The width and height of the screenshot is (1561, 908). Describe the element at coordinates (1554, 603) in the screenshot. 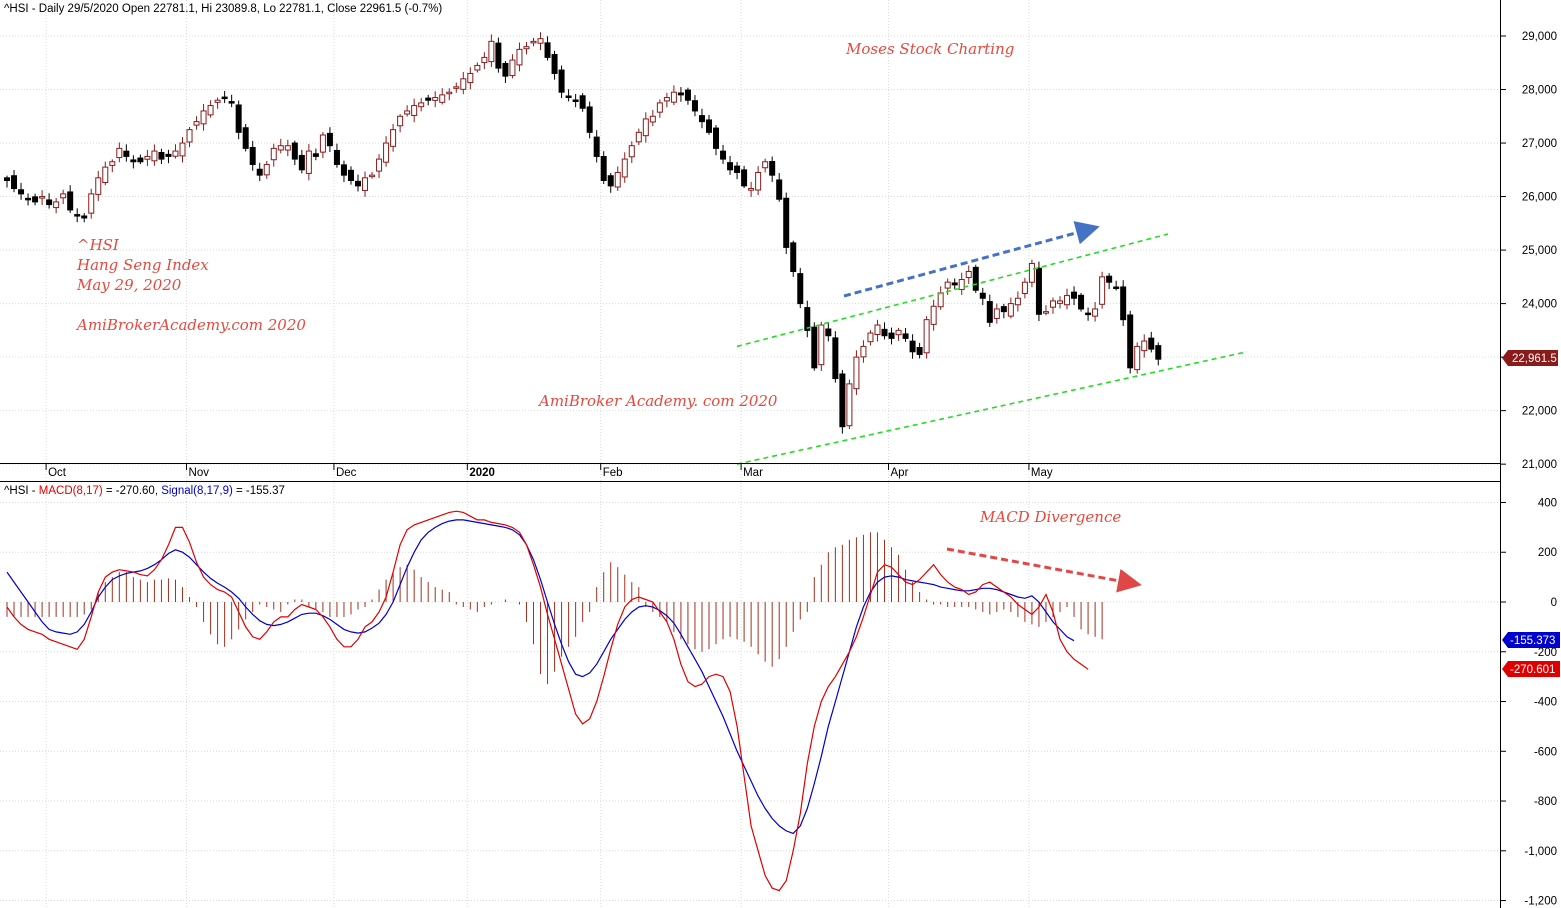

I see `macd-y-tick-label: 0` at that location.